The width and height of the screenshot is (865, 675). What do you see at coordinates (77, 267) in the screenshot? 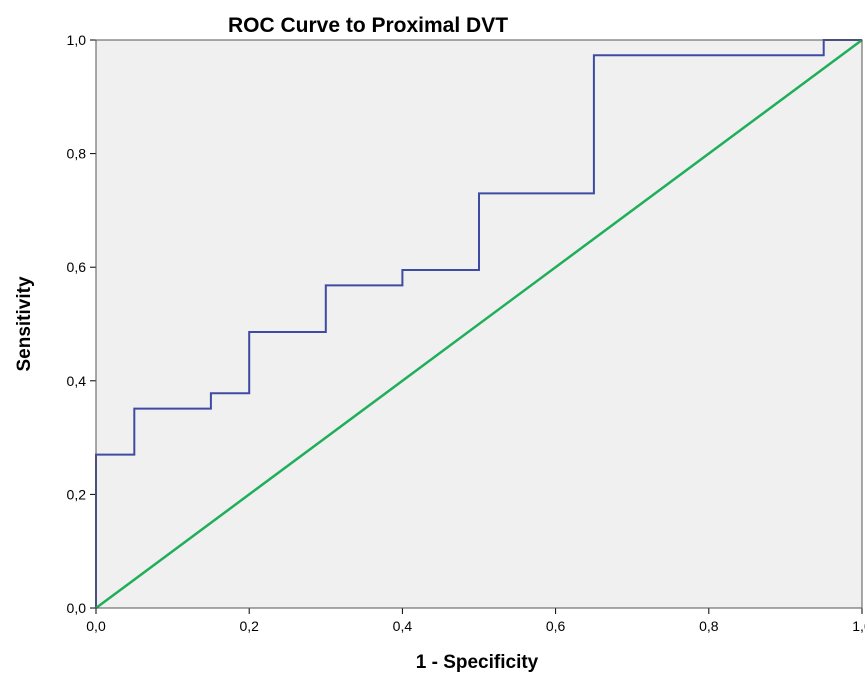
I see `y-tick-label: 0,6` at bounding box center [77, 267].